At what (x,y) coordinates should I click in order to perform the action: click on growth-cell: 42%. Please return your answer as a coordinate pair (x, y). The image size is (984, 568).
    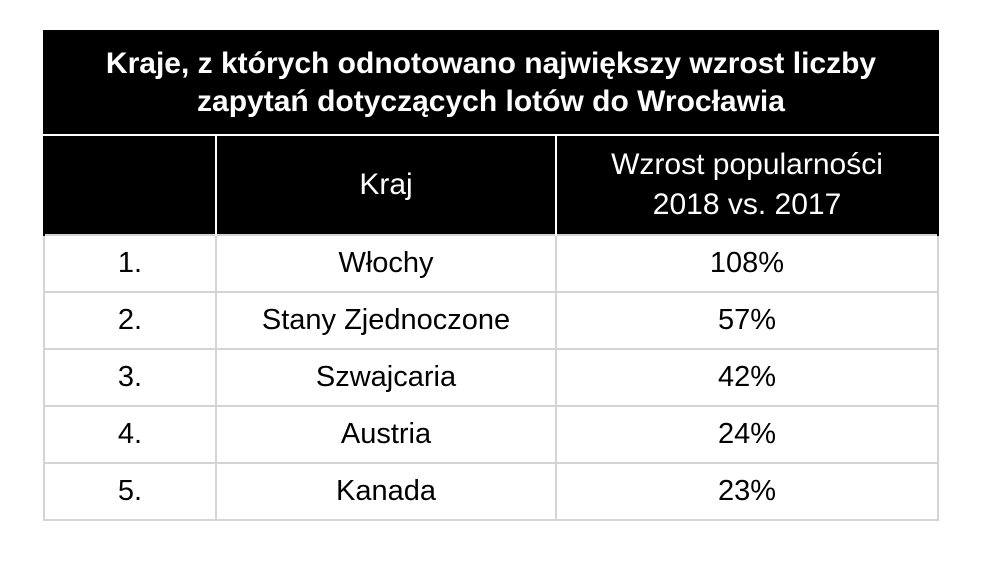
    Looking at the image, I should click on (747, 377).